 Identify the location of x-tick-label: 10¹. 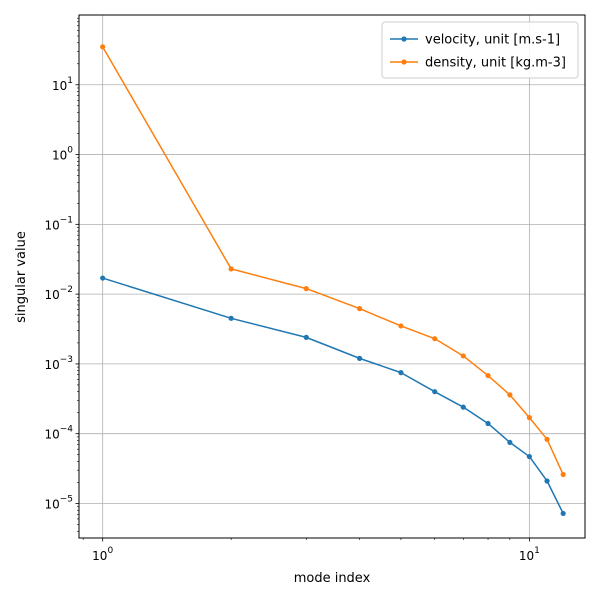
(529, 554).